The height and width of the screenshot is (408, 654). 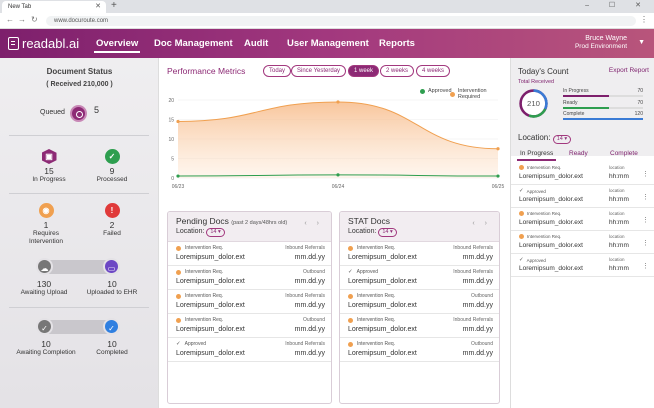 I want to click on chevron-down-icon: ▼, so click(x=641, y=42).